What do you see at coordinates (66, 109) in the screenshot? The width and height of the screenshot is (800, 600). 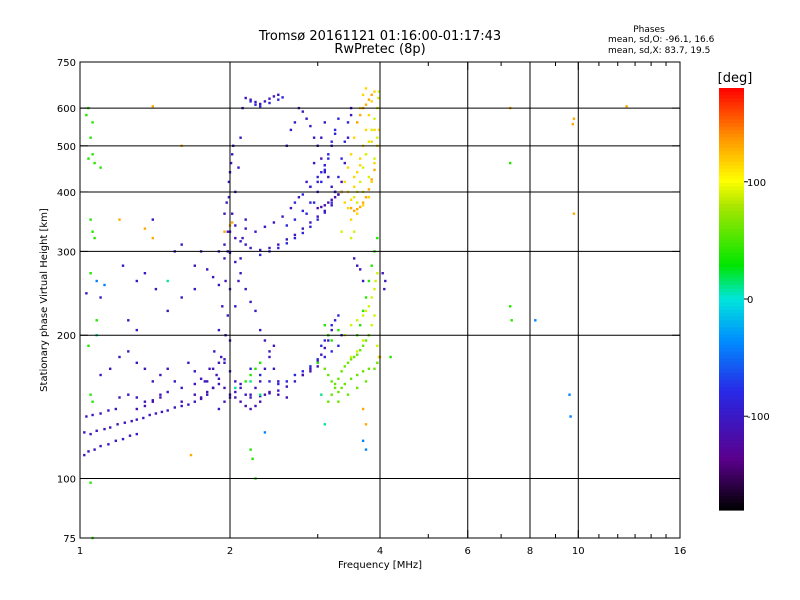 I see `y-tick-label: 600` at bounding box center [66, 109].